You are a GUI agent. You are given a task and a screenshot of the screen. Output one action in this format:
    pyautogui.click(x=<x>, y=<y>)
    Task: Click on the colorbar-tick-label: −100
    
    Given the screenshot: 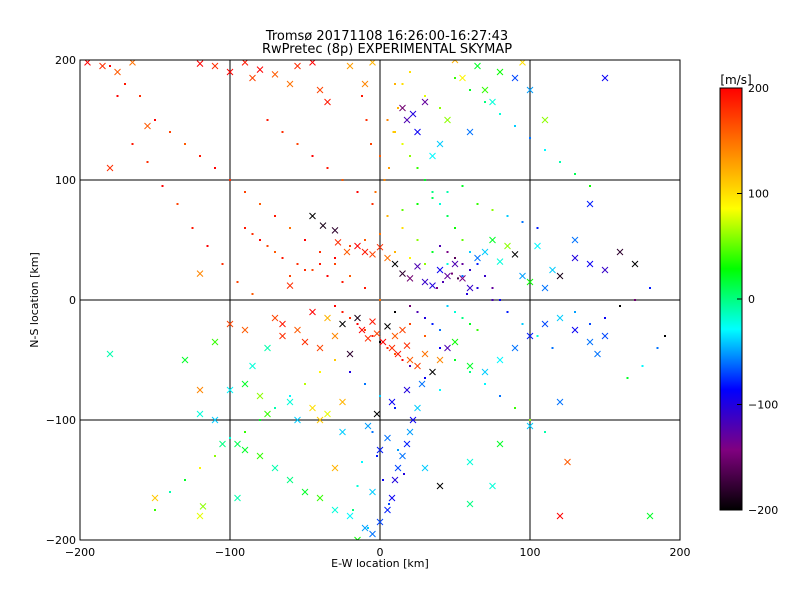 What is the action you would take?
    pyautogui.click(x=763, y=405)
    